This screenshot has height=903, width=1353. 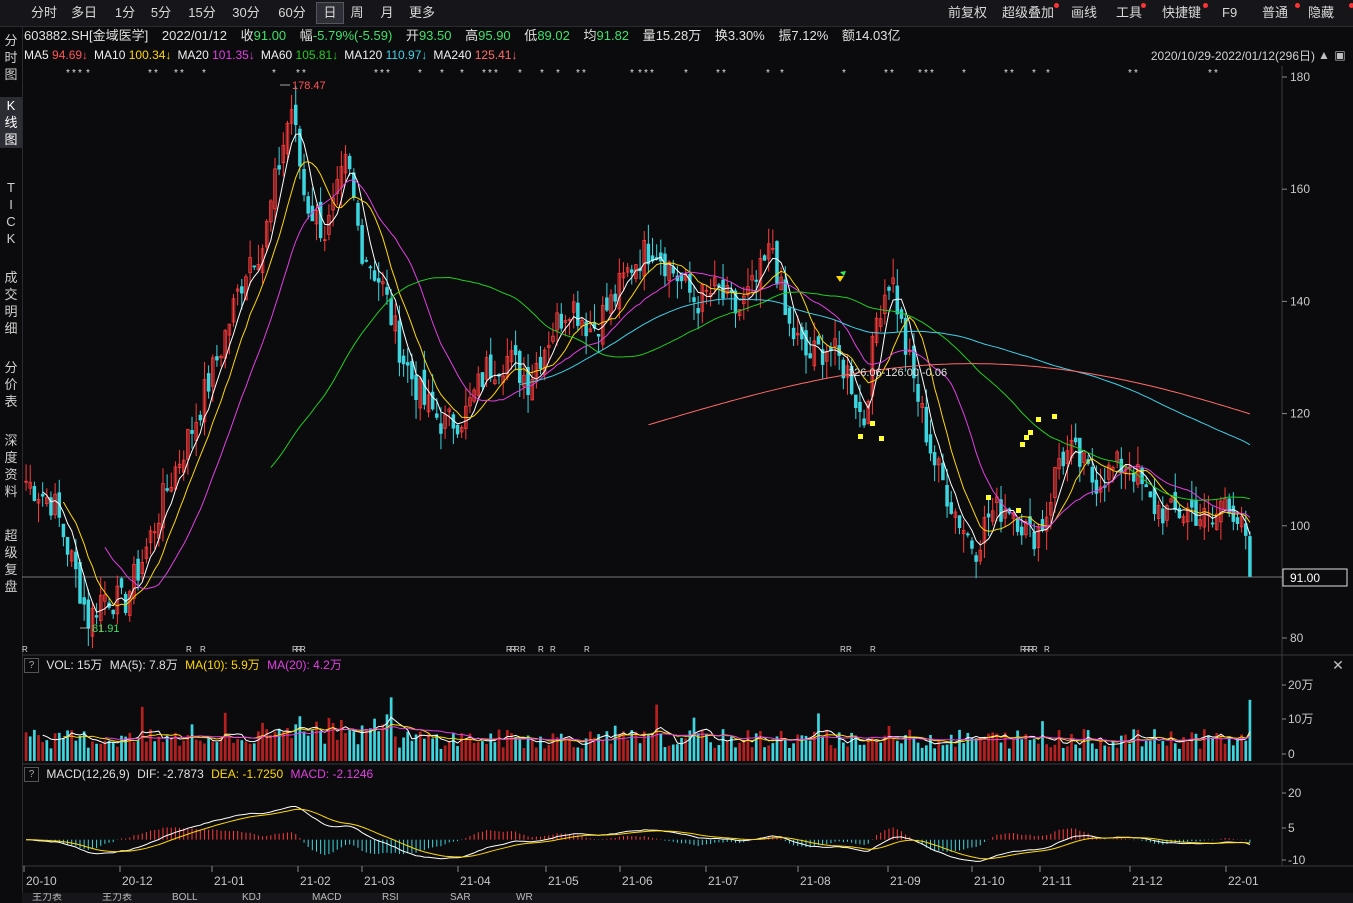 What do you see at coordinates (125, 12) in the screenshot?
I see `period-tab: 1分` at bounding box center [125, 12].